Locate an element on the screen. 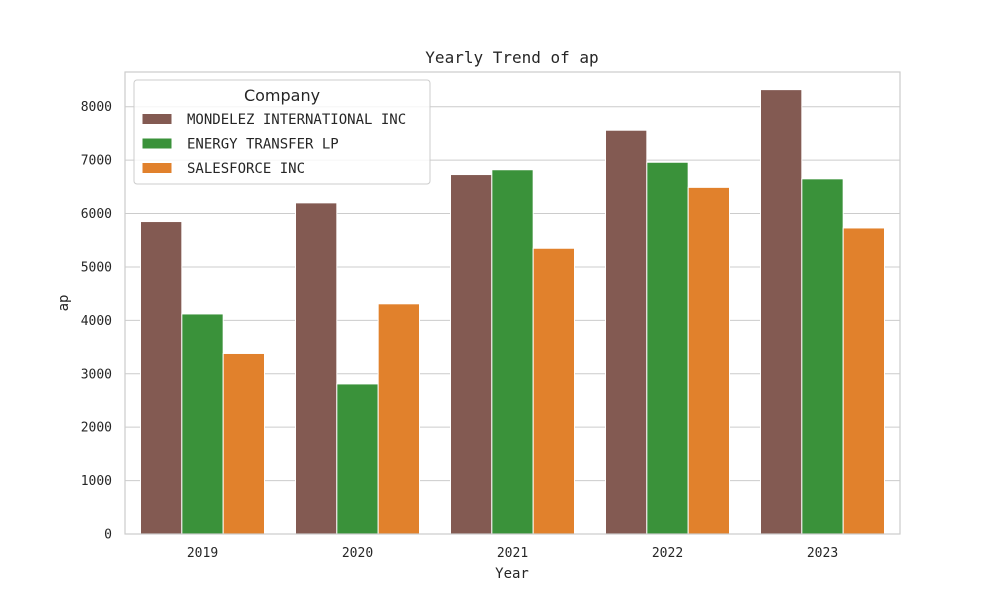  legend-box is located at coordinates (282, 132).